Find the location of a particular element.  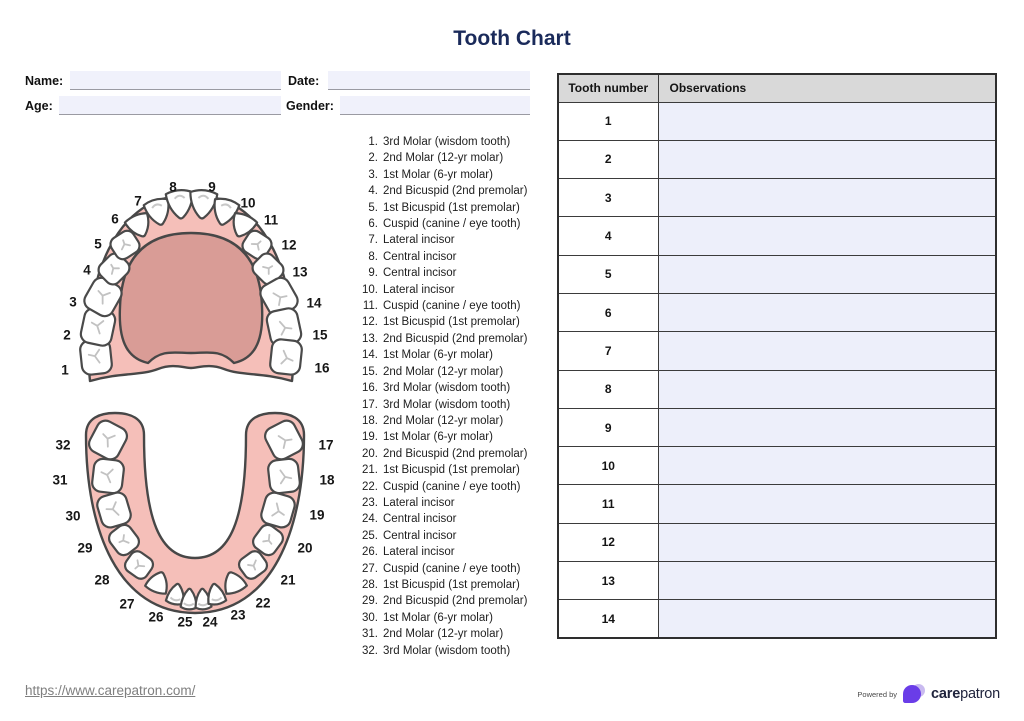

table-row: 1 is located at coordinates (777, 121).